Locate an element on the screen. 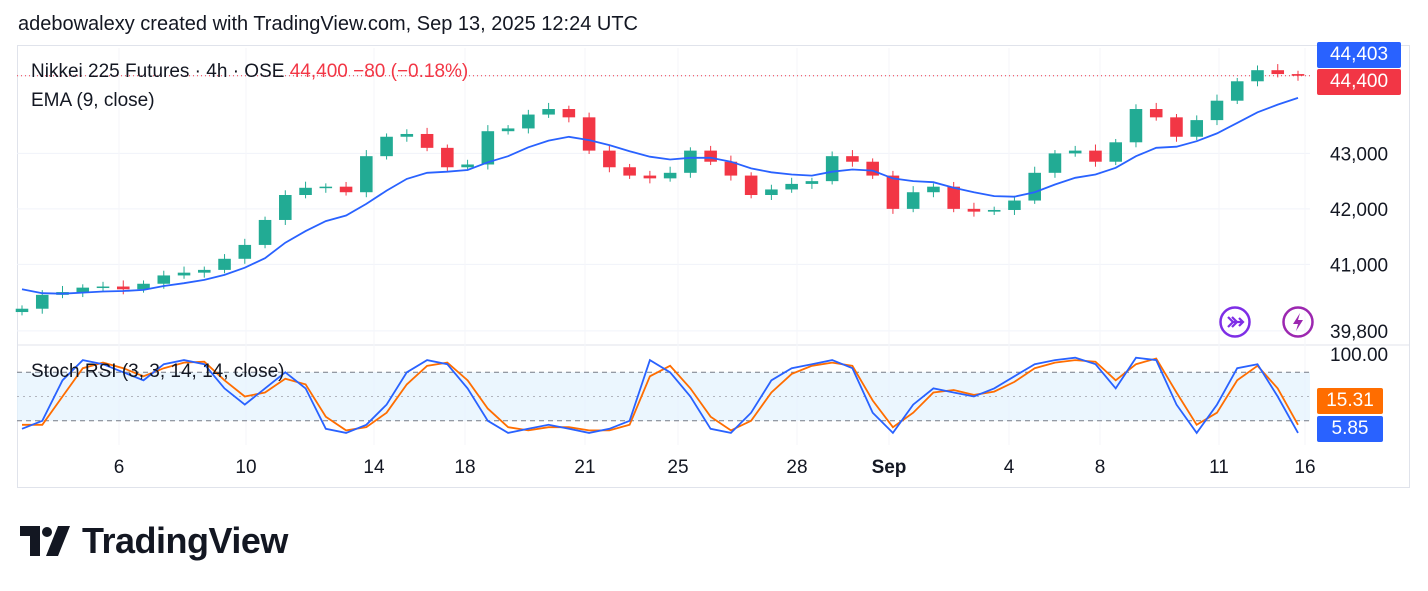  x-tick-label: 11 is located at coordinates (1219, 467).